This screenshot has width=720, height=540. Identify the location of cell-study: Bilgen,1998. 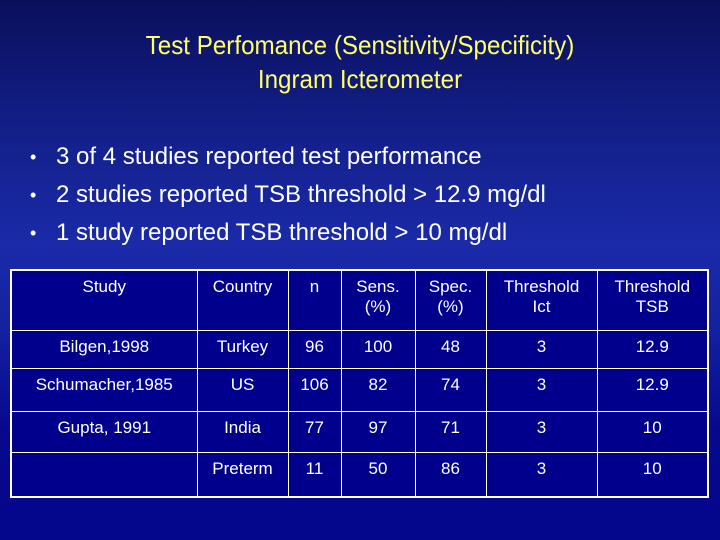
(104, 349).